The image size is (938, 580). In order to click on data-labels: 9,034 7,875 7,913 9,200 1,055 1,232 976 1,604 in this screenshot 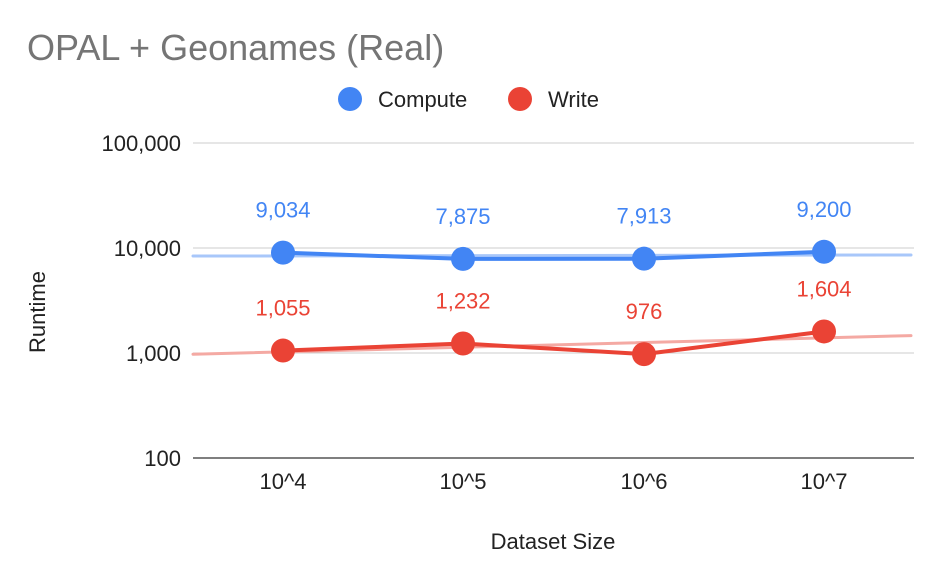, I will do `click(553, 260)`.